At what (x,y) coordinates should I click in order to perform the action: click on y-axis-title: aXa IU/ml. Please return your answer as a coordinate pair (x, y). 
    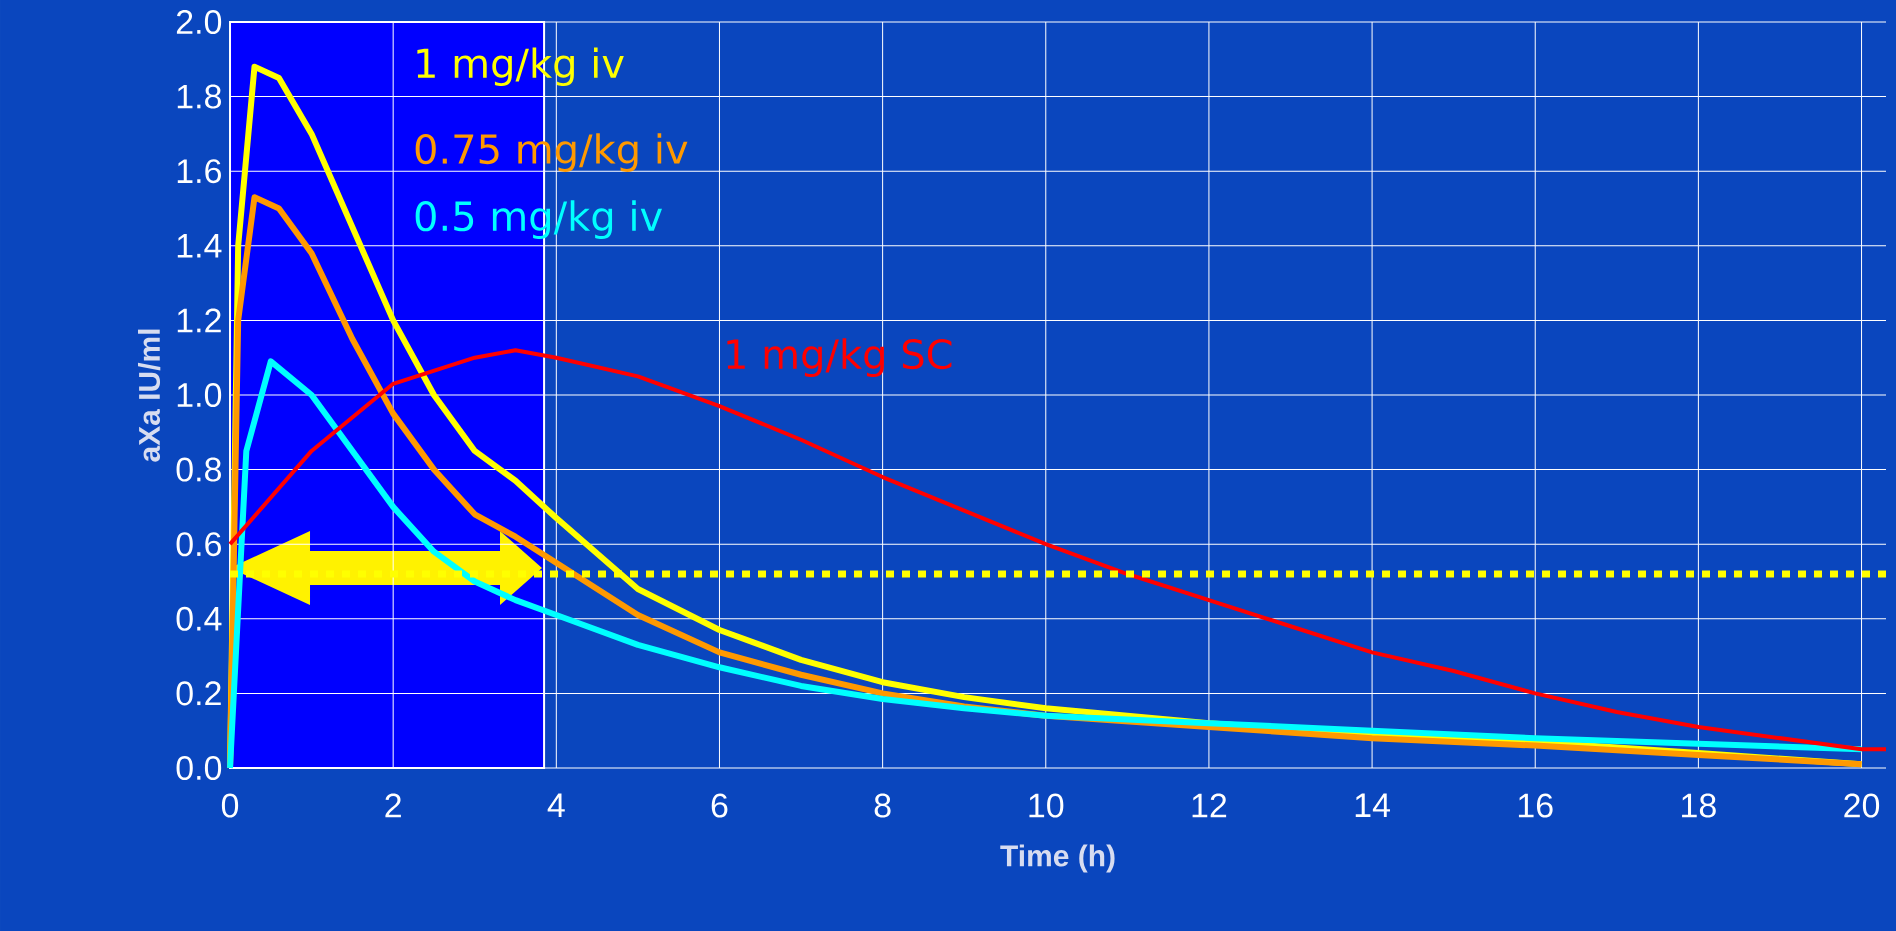
    Looking at the image, I should click on (149, 395).